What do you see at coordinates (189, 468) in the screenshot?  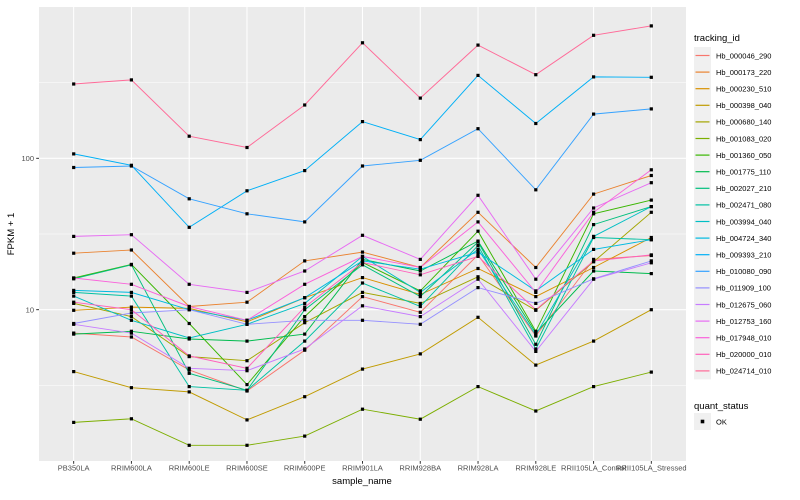 I see `x-tick-label: RRIM600LE` at bounding box center [189, 468].